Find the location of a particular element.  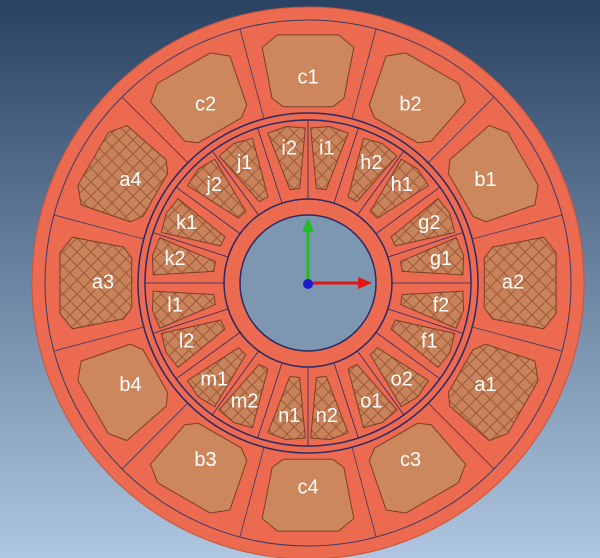

rotor-slot-label: g2 is located at coordinates (429, 223).